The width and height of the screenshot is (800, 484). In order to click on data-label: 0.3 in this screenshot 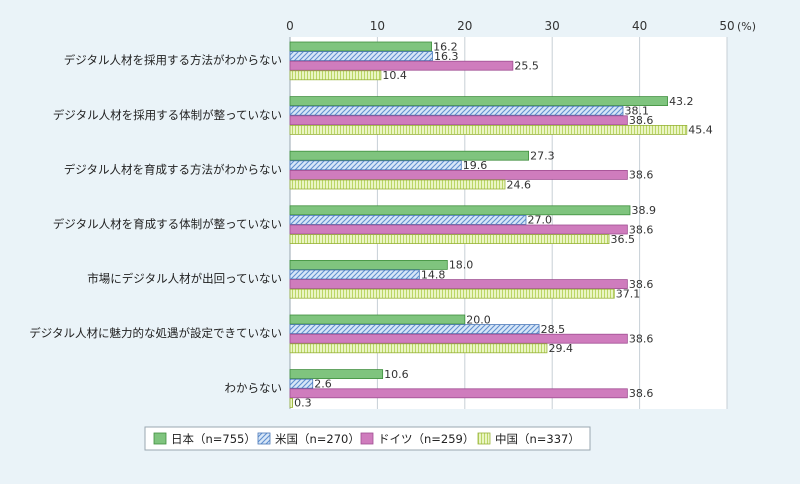, I will do `click(303, 403)`.